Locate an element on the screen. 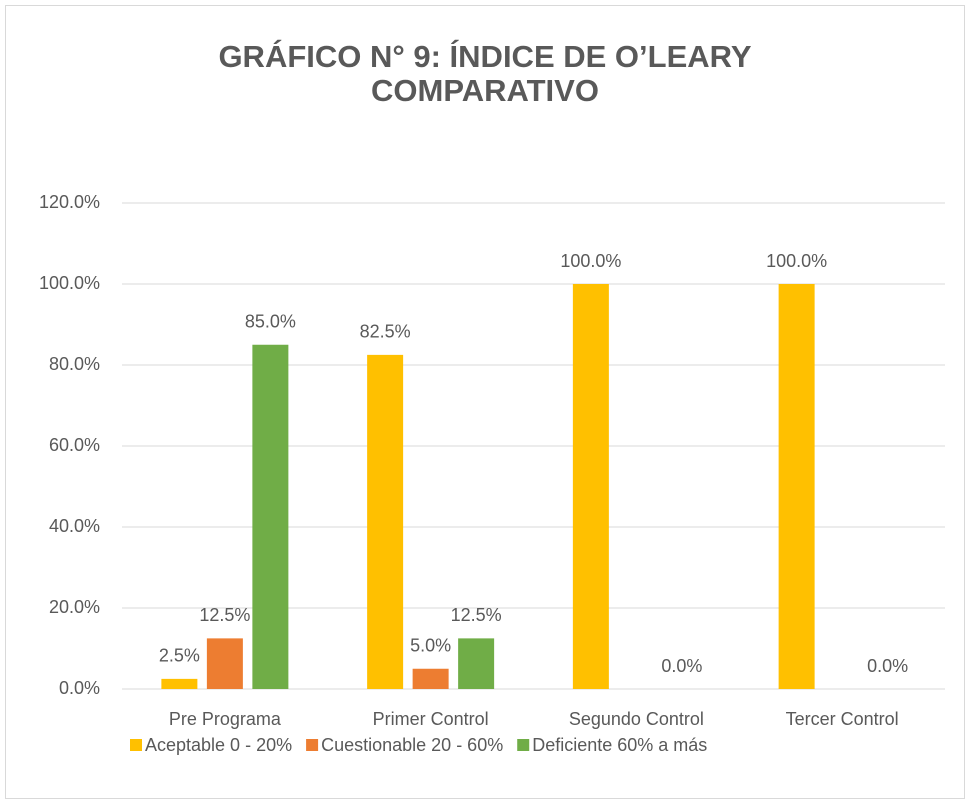  data-label: 5.0% is located at coordinates (430, 646).